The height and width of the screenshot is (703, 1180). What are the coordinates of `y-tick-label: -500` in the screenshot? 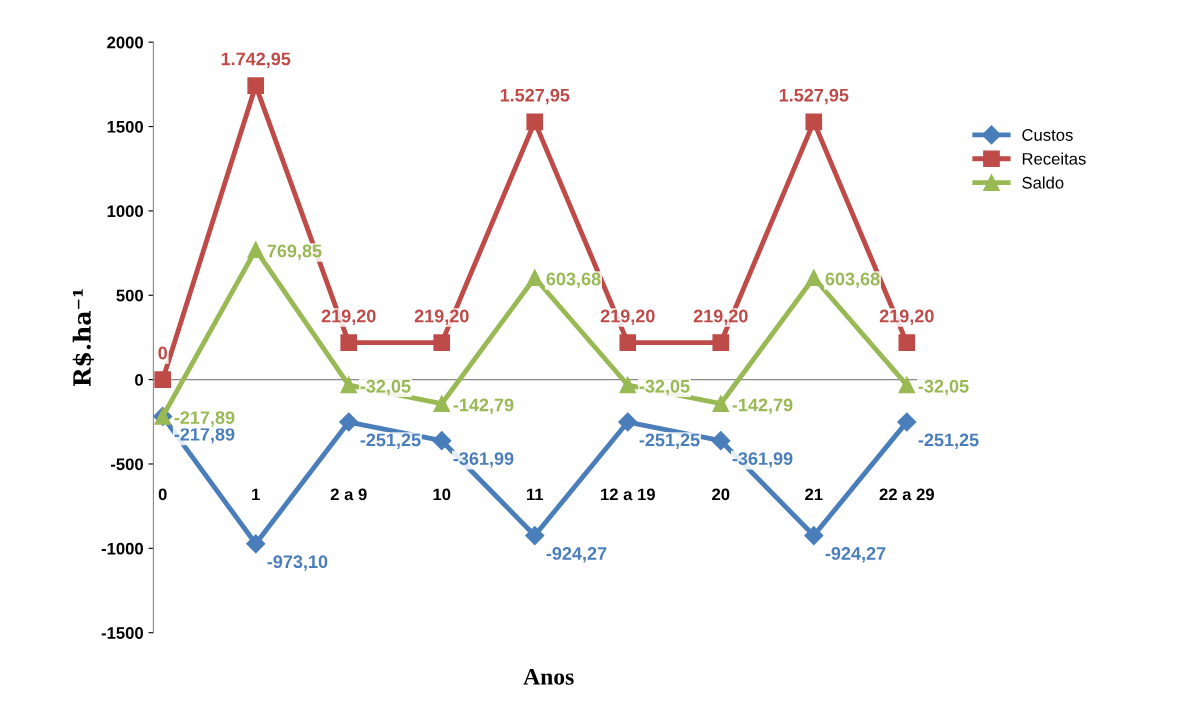 It's located at (126, 464).